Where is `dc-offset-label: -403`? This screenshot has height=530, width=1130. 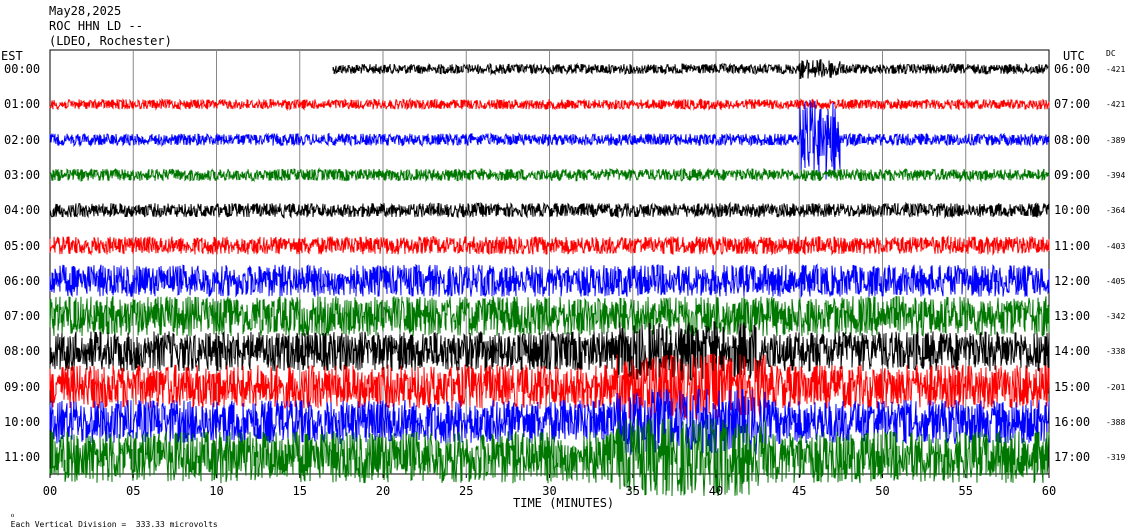 dc-offset-label: -403 is located at coordinates (1116, 246).